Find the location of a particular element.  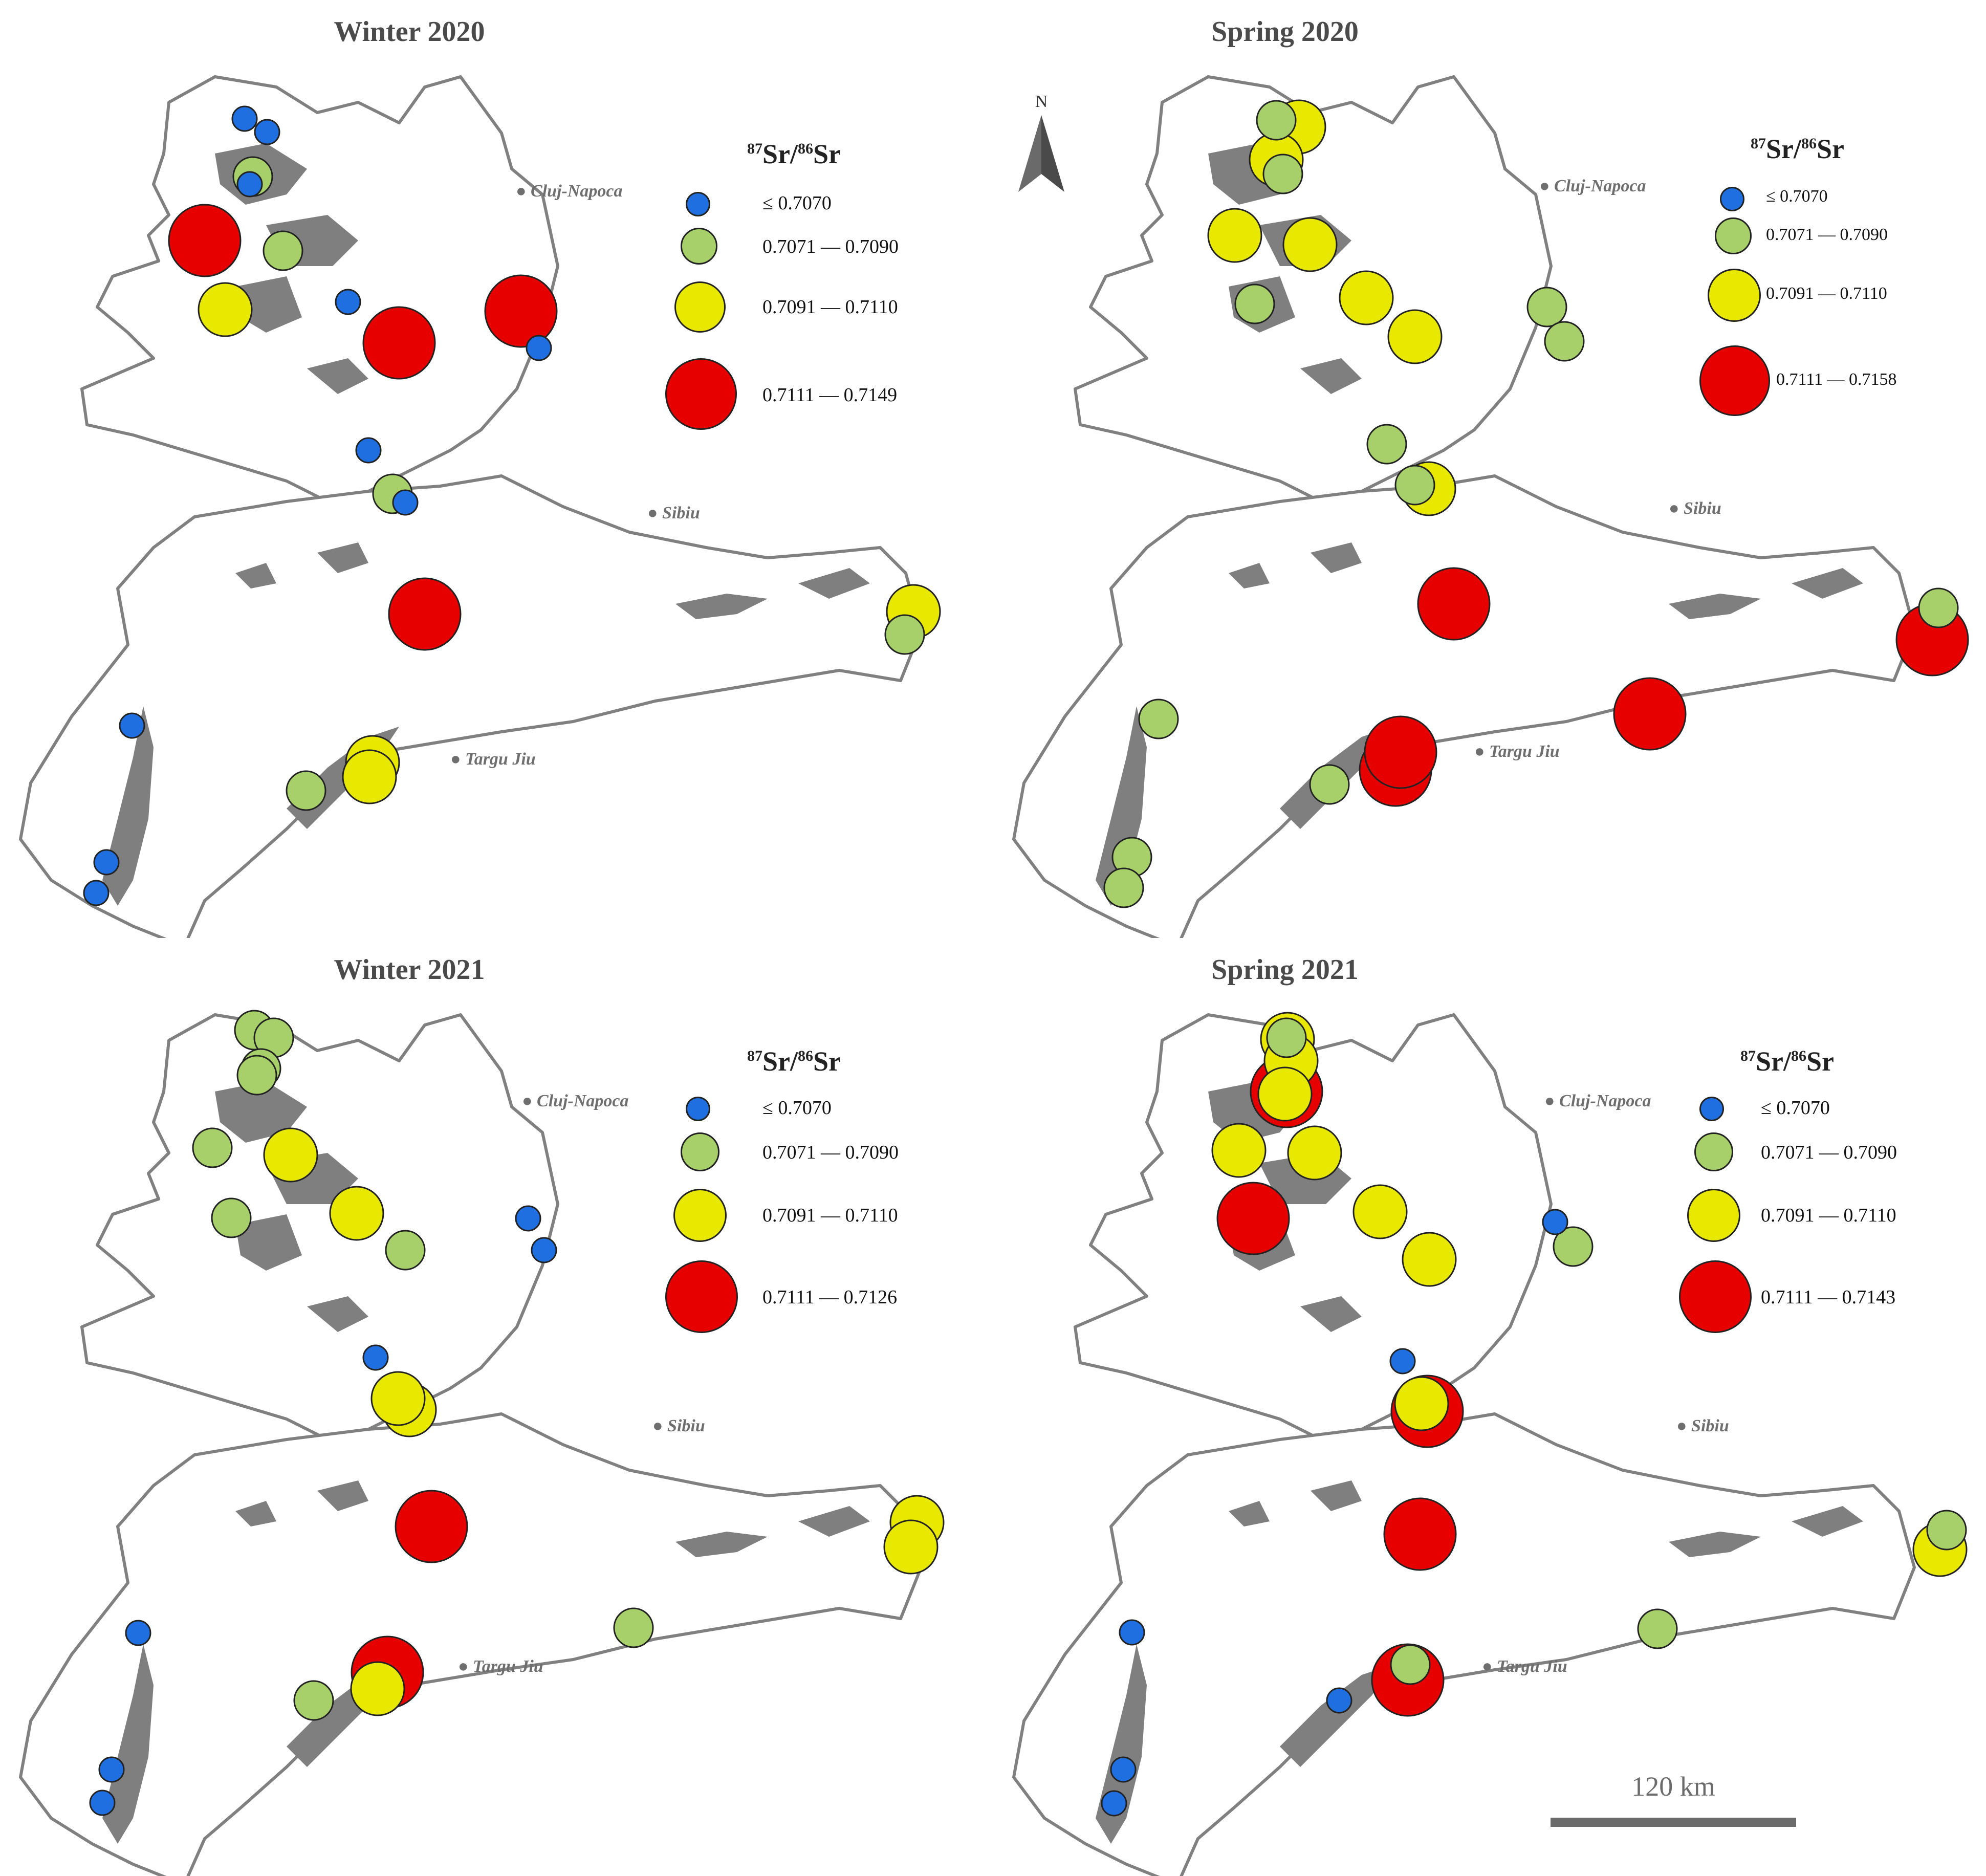

scale-bar-line is located at coordinates (1673, 1822).